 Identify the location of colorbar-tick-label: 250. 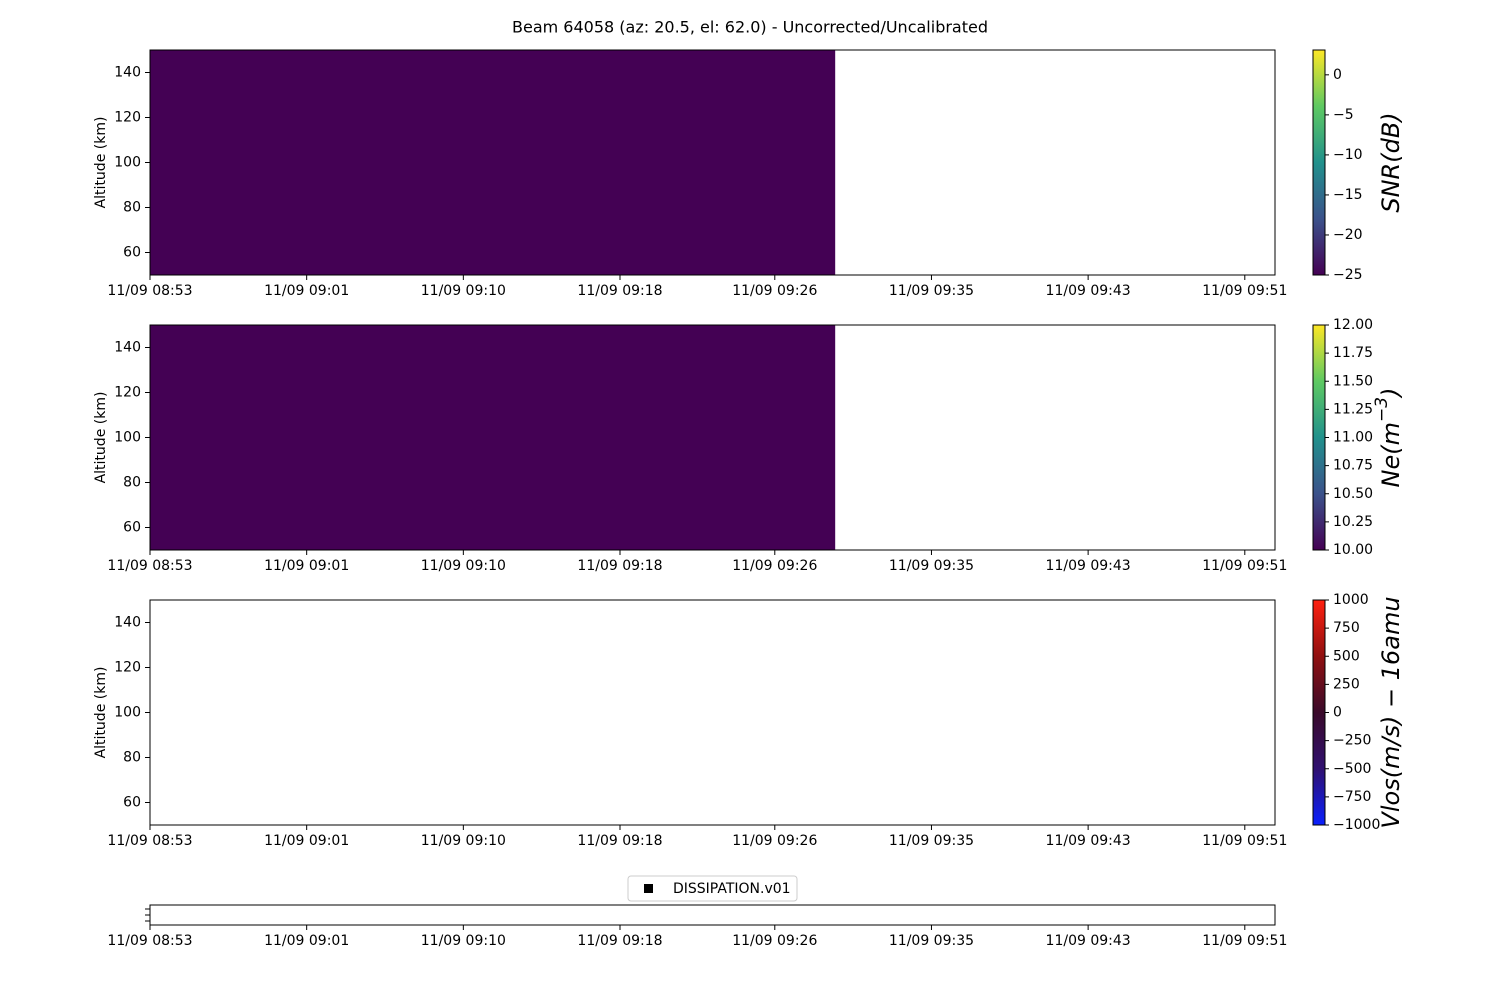
(1346, 684).